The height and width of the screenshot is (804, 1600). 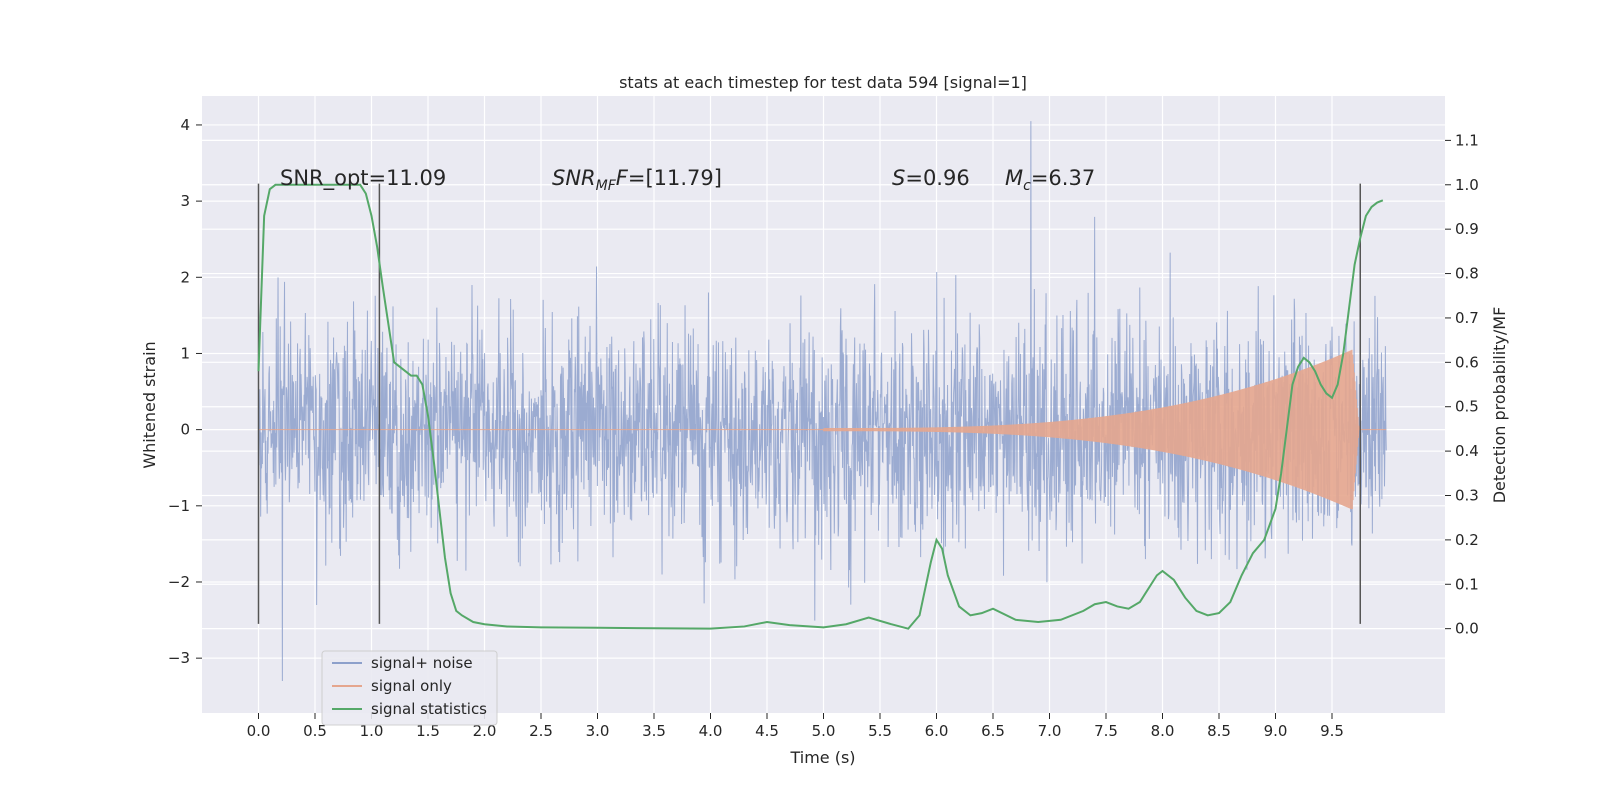 What do you see at coordinates (428, 731) in the screenshot?
I see `x-tick-label: 1.5` at bounding box center [428, 731].